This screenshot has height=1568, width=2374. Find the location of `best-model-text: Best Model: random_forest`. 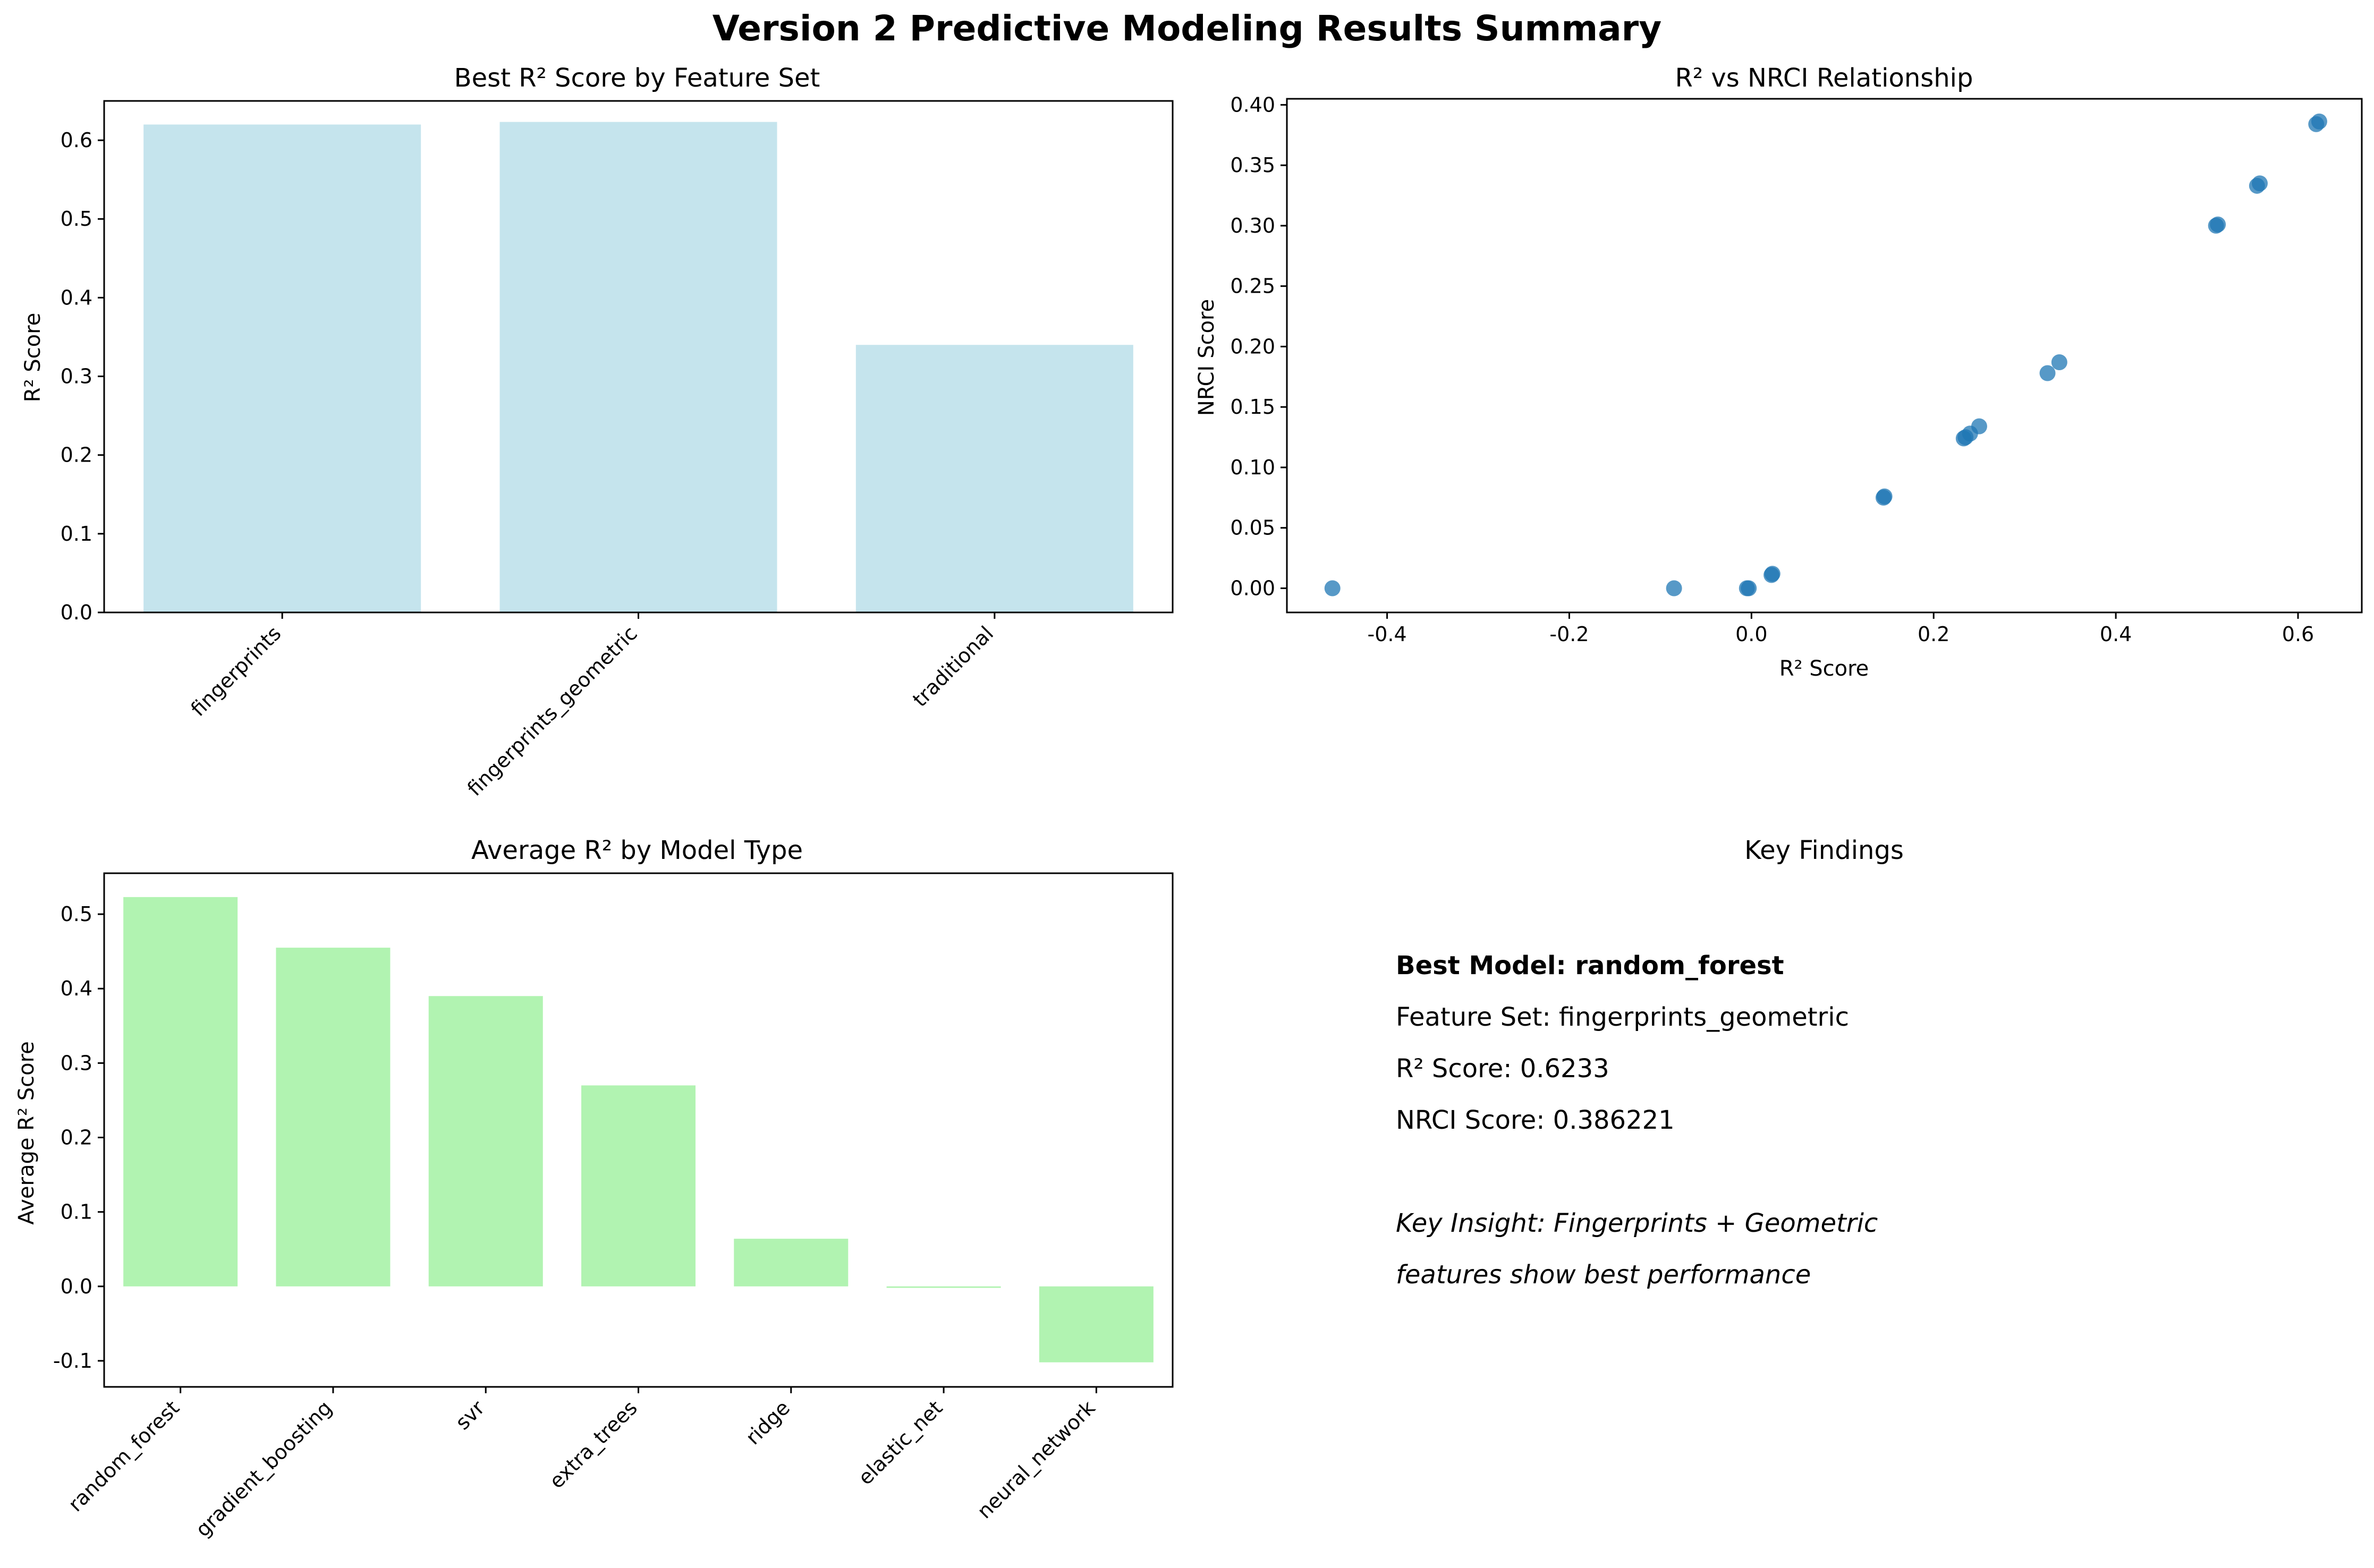

best-model-text: Best Model: random_forest is located at coordinates (1590, 966).